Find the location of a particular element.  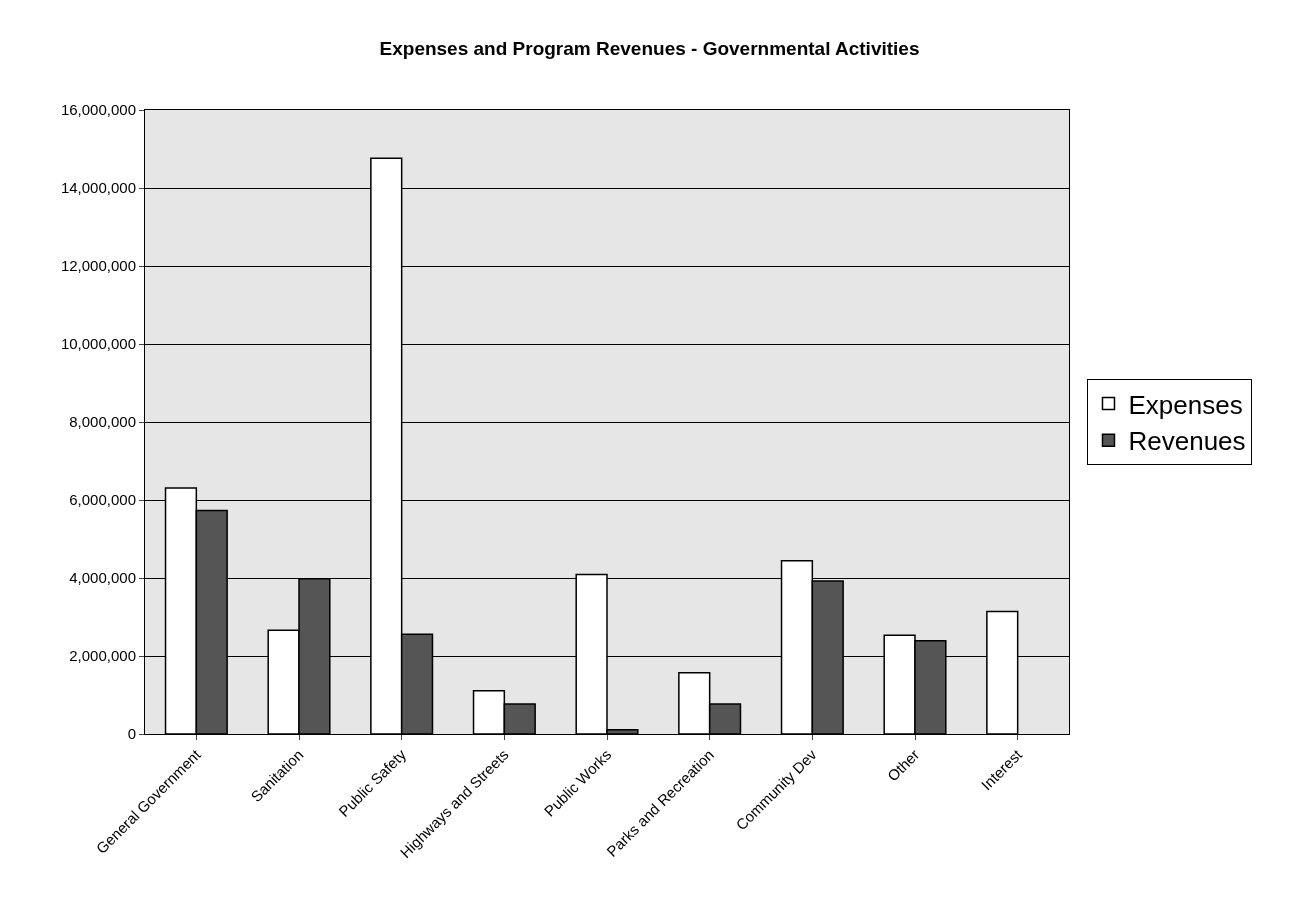

y-tick-label: 14,000,000 is located at coordinates (98, 188).